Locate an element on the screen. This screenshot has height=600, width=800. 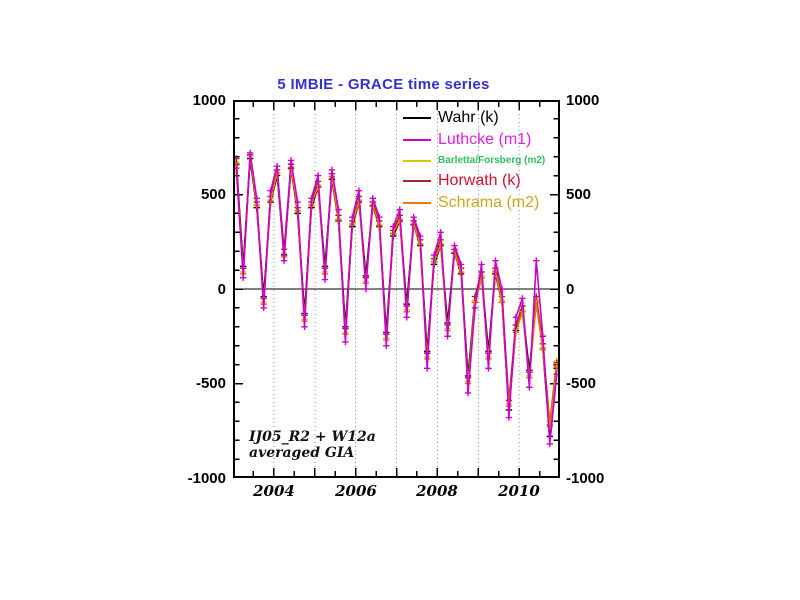
legend-line-swatch-luthcke is located at coordinates (417, 140).